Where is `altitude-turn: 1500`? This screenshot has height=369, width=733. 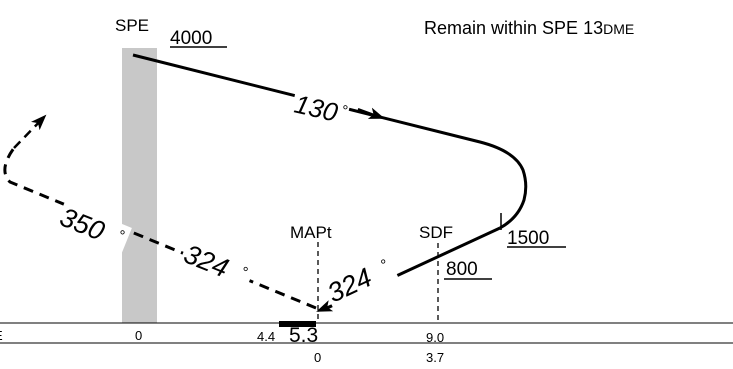 altitude-turn: 1500 is located at coordinates (528, 238).